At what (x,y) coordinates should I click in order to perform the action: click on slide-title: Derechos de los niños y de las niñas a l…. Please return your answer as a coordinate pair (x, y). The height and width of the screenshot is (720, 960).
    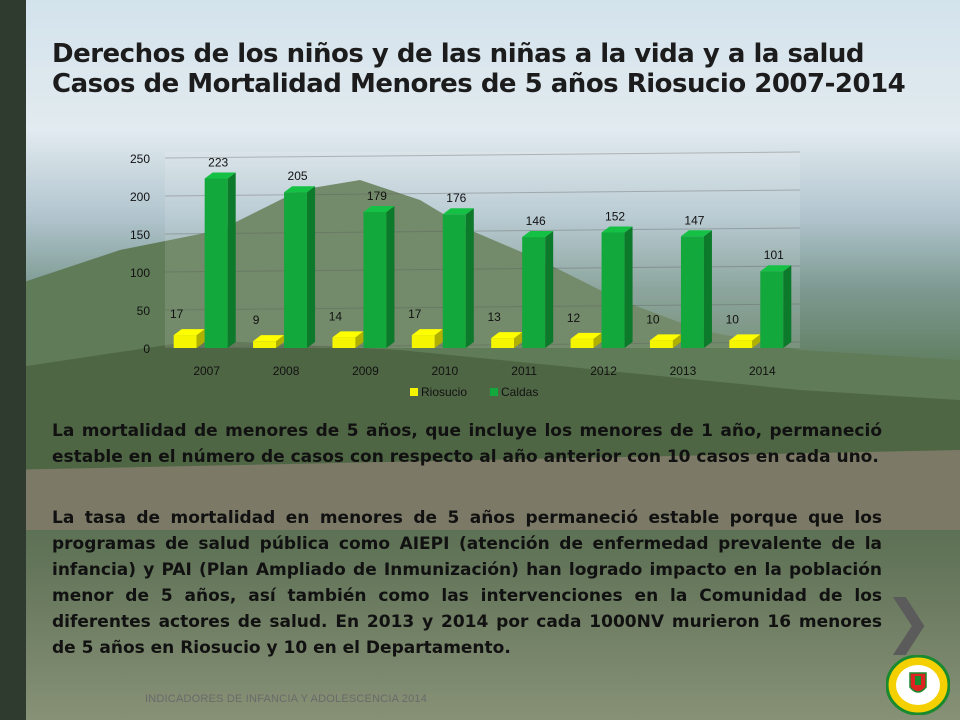
    Looking at the image, I should click on (492, 69).